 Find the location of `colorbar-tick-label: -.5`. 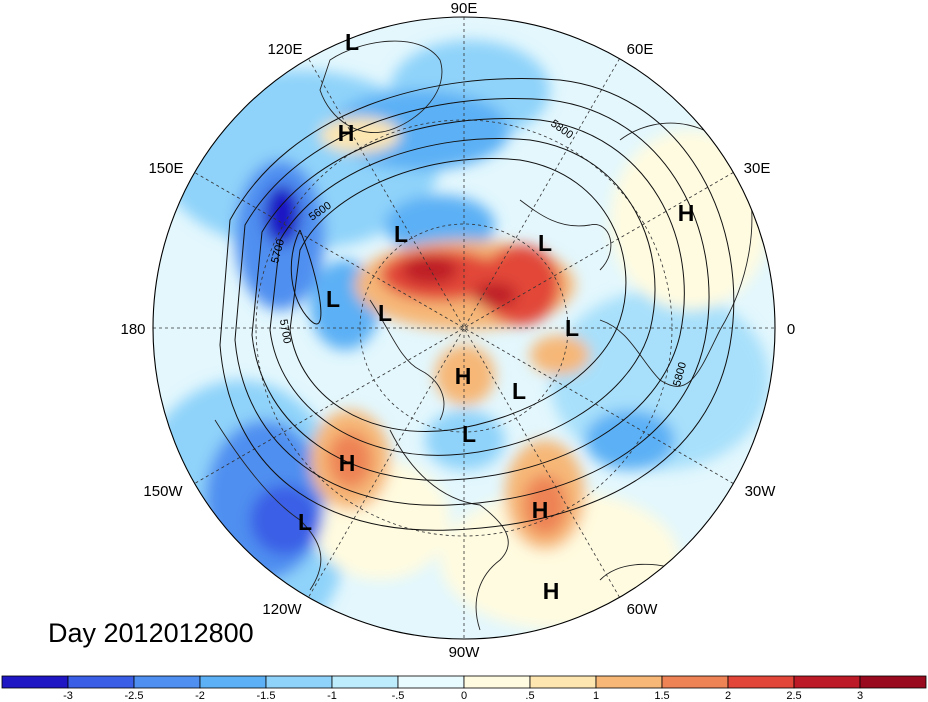

colorbar-tick-label: -.5 is located at coordinates (398, 696).